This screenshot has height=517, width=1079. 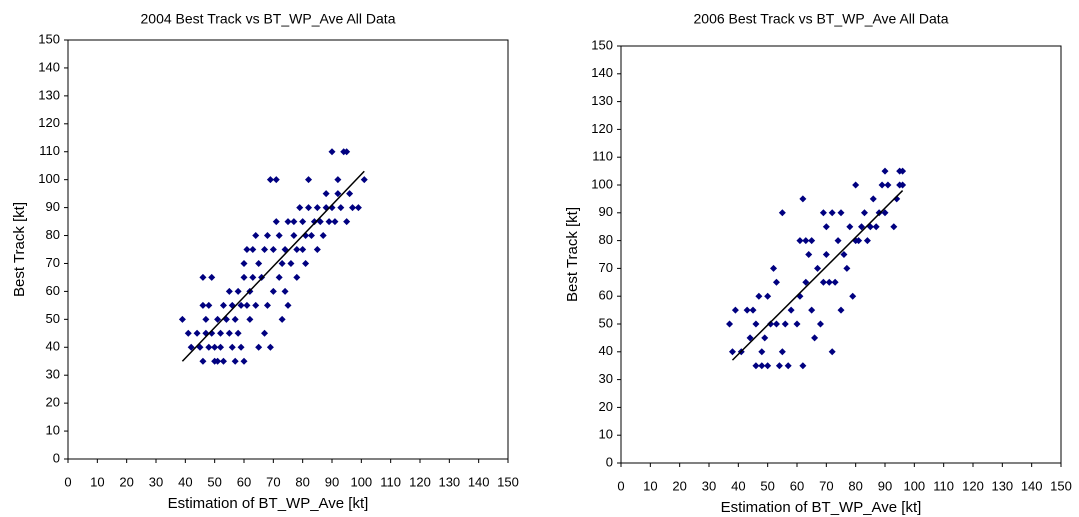 What do you see at coordinates (268, 19) in the screenshot?
I see `chart-title: 2004 Best Track vs BT_WP_Ave All Data` at bounding box center [268, 19].